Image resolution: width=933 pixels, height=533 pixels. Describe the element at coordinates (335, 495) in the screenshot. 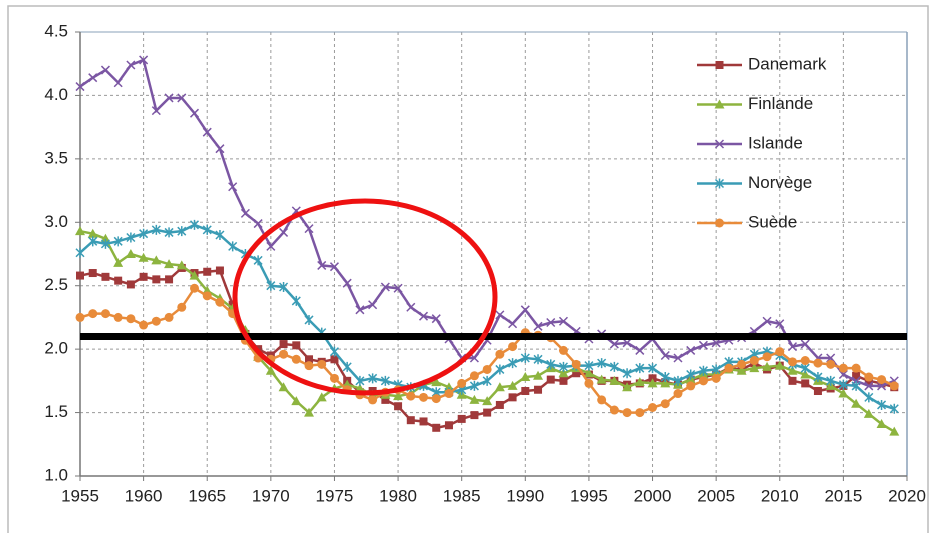

I see `x-tick-label: 1975` at that location.